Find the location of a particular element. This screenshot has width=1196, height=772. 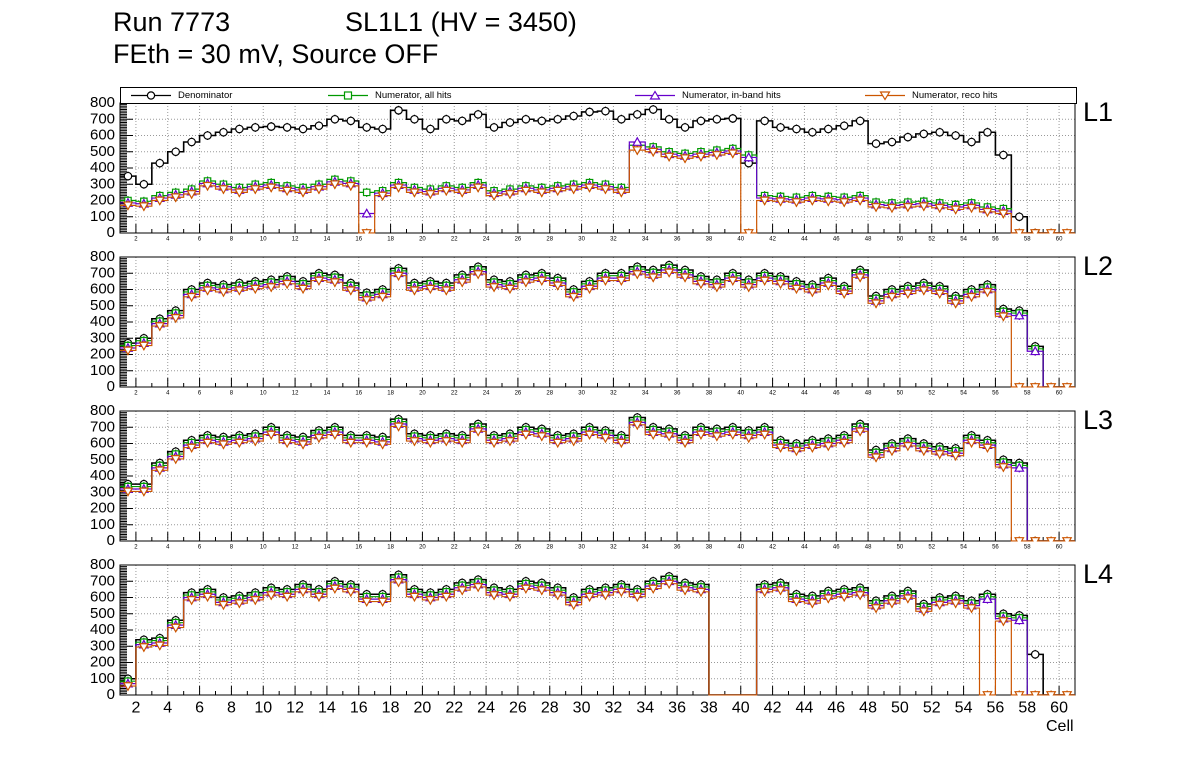

legend-item-denominator: Denominator is located at coordinates (180, 95).